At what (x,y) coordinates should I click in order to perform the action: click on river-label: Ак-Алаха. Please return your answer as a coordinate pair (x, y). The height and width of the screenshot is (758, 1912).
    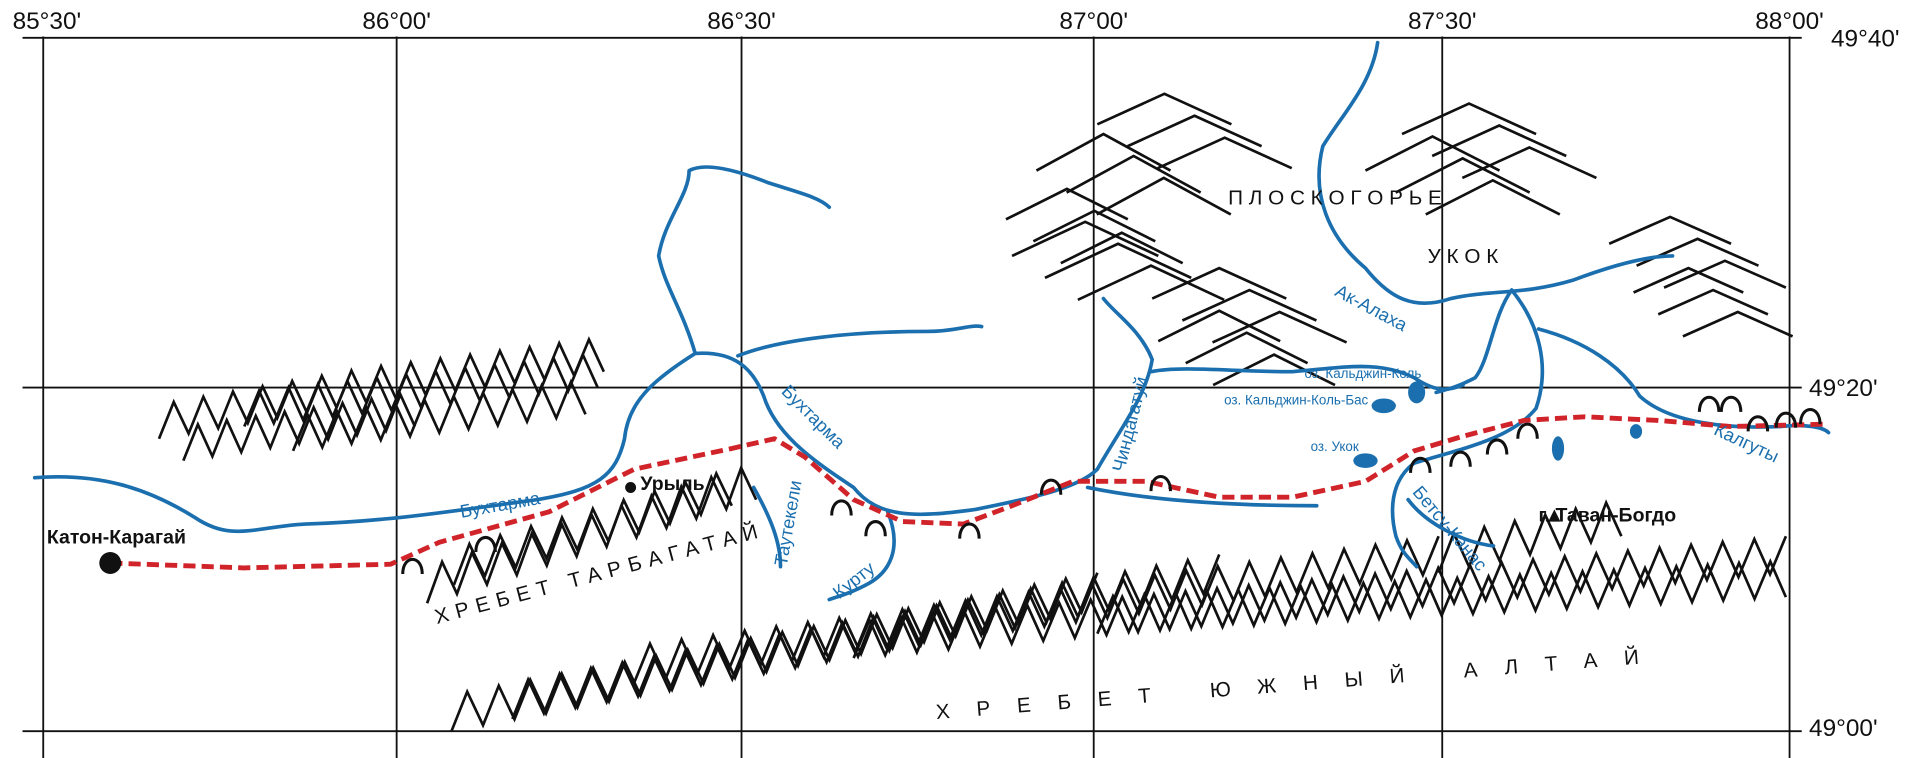
    Looking at the image, I should click on (1372, 308).